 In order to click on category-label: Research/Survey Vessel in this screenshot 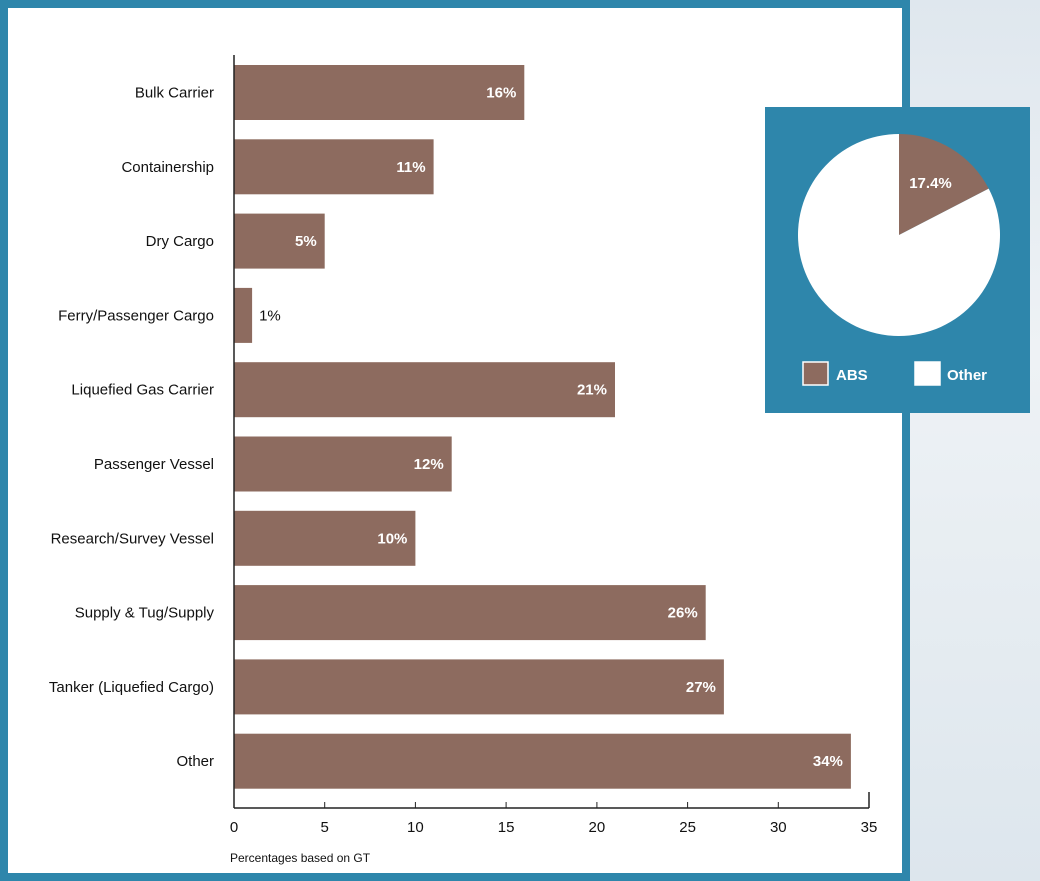, I will do `click(132, 538)`.